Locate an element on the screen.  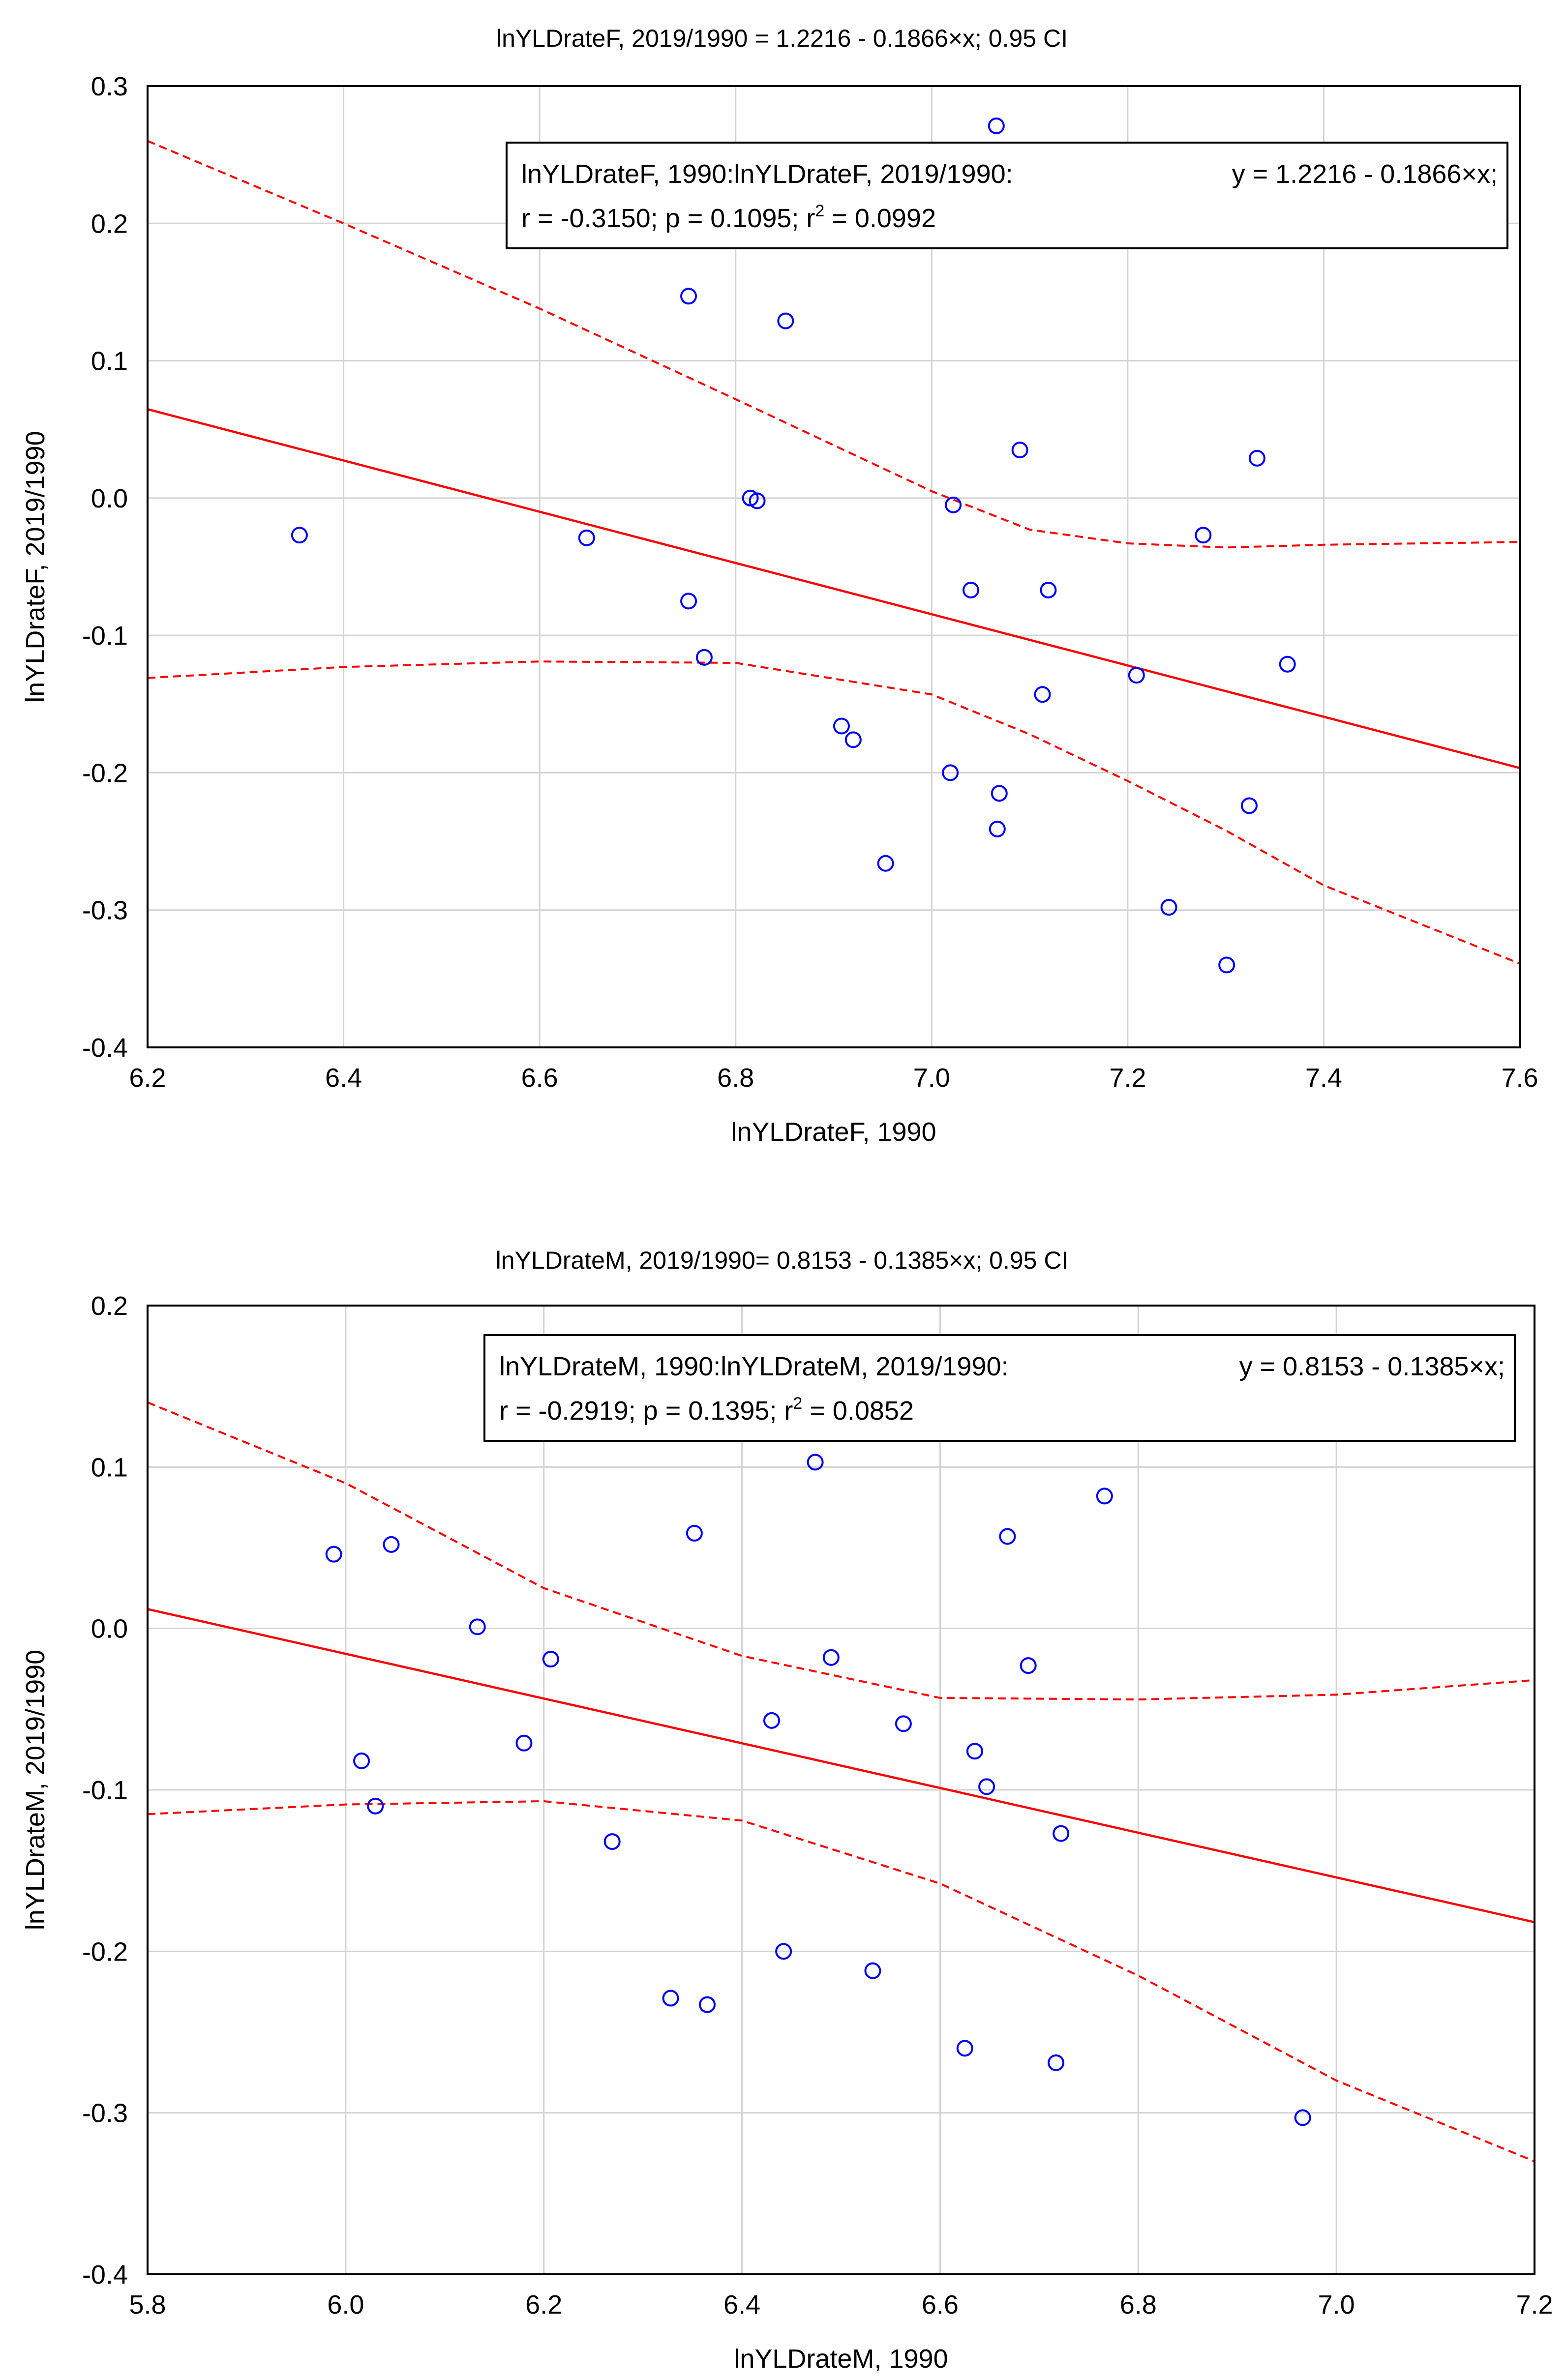
legend-statistics: r = -0.2919; p = 0.1395; r2 = 0.0852 is located at coordinates (707, 1410).